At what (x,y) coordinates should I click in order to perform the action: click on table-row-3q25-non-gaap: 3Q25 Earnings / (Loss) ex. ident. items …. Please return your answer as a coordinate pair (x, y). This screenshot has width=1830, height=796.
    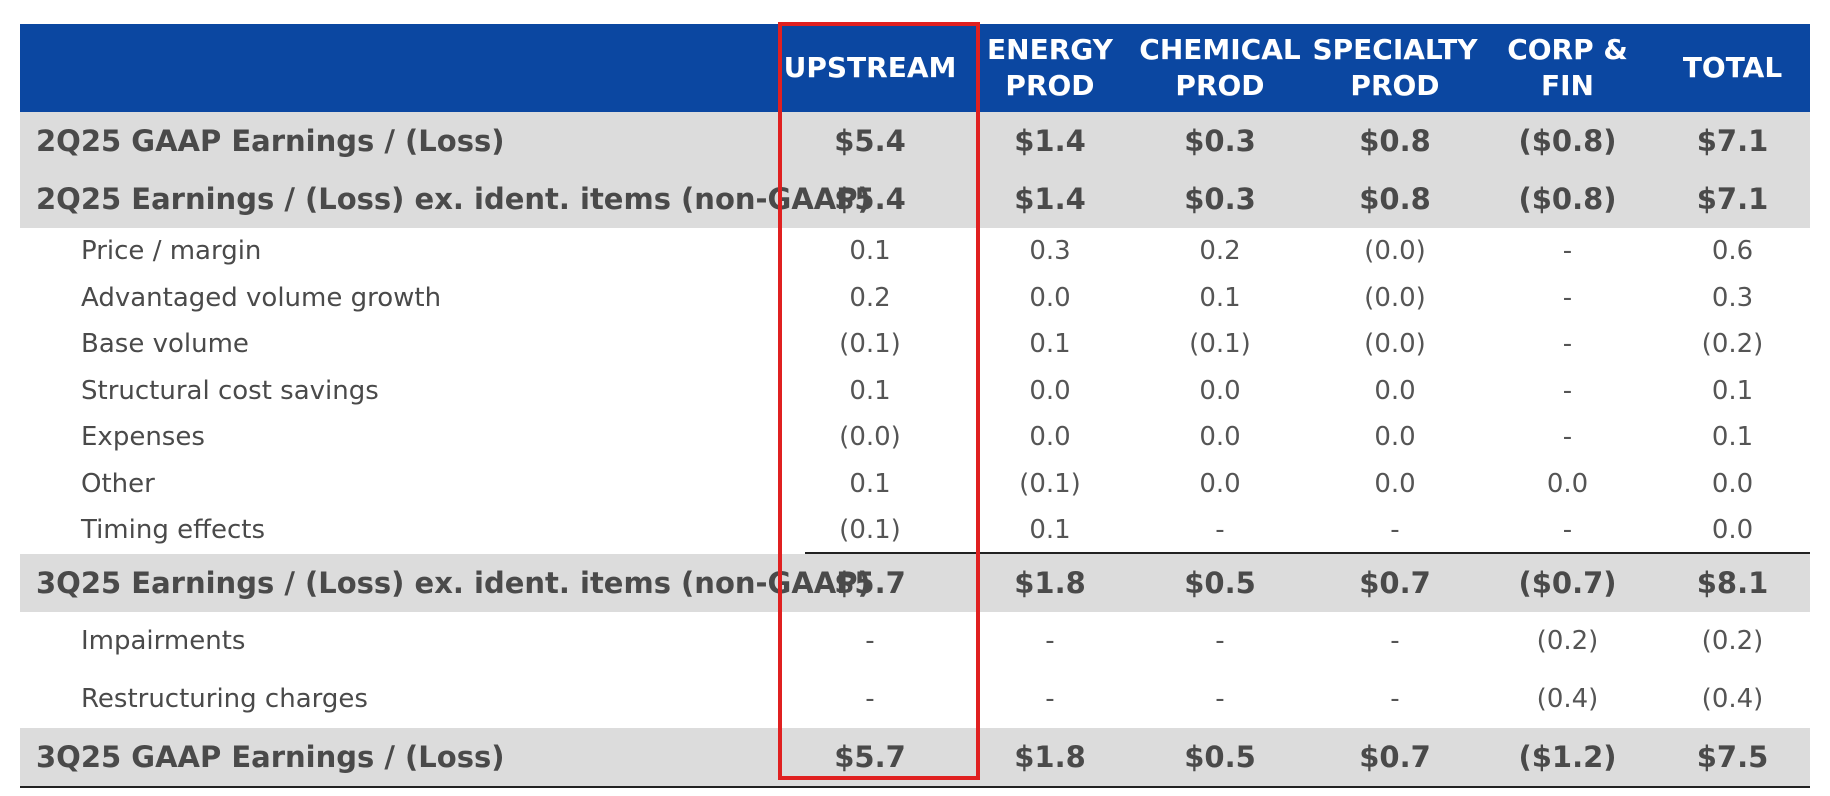
    Looking at the image, I should click on (915, 583).